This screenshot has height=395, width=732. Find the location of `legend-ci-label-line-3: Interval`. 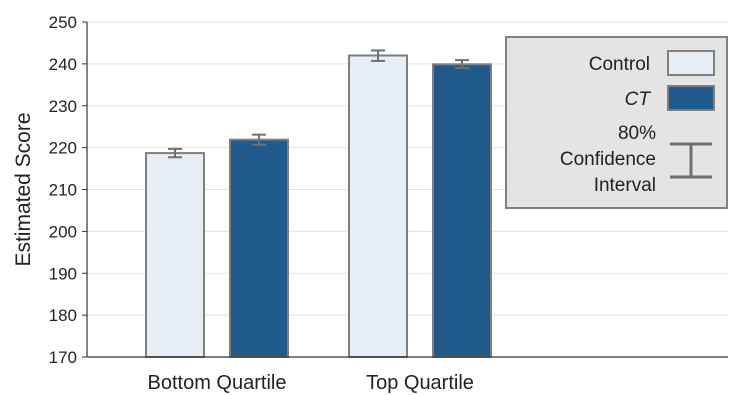

legend-ci-label-line-3: Interval is located at coordinates (625, 185).